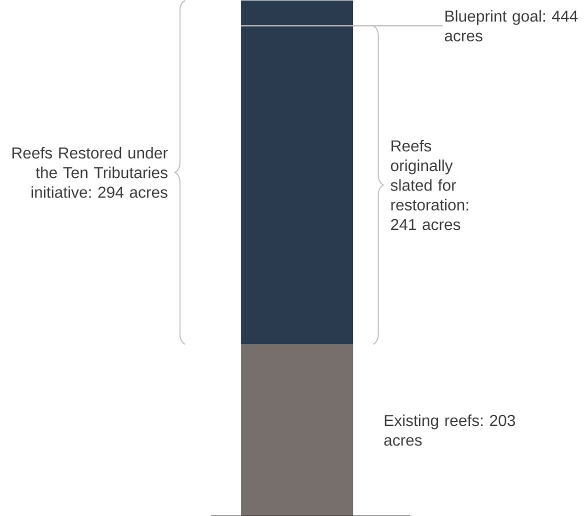 The width and height of the screenshot is (588, 516). Describe the element at coordinates (511, 26) in the screenshot. I see `text: Blueprint goal: 444 acres` at that location.